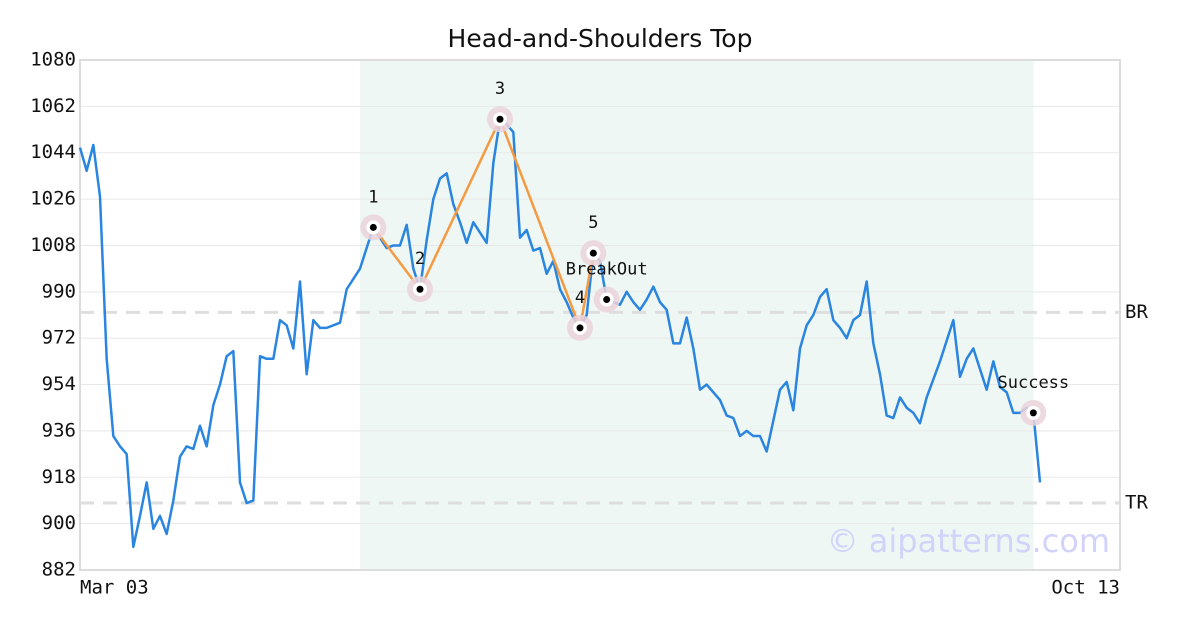  What do you see at coordinates (59, 430) in the screenshot?
I see `y-tick-label: 936` at bounding box center [59, 430].